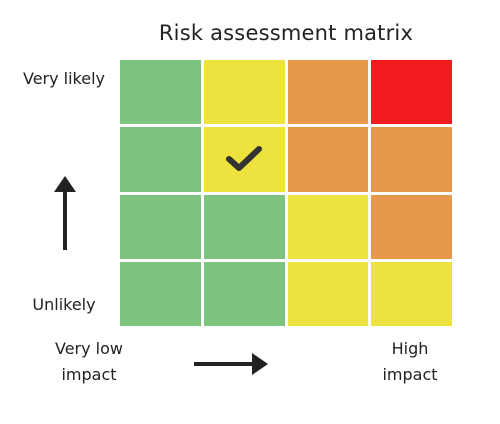 This screenshot has height=424, width=500. What do you see at coordinates (89, 362) in the screenshot?
I see `x-axis-left-label: Very low impact` at bounding box center [89, 362].